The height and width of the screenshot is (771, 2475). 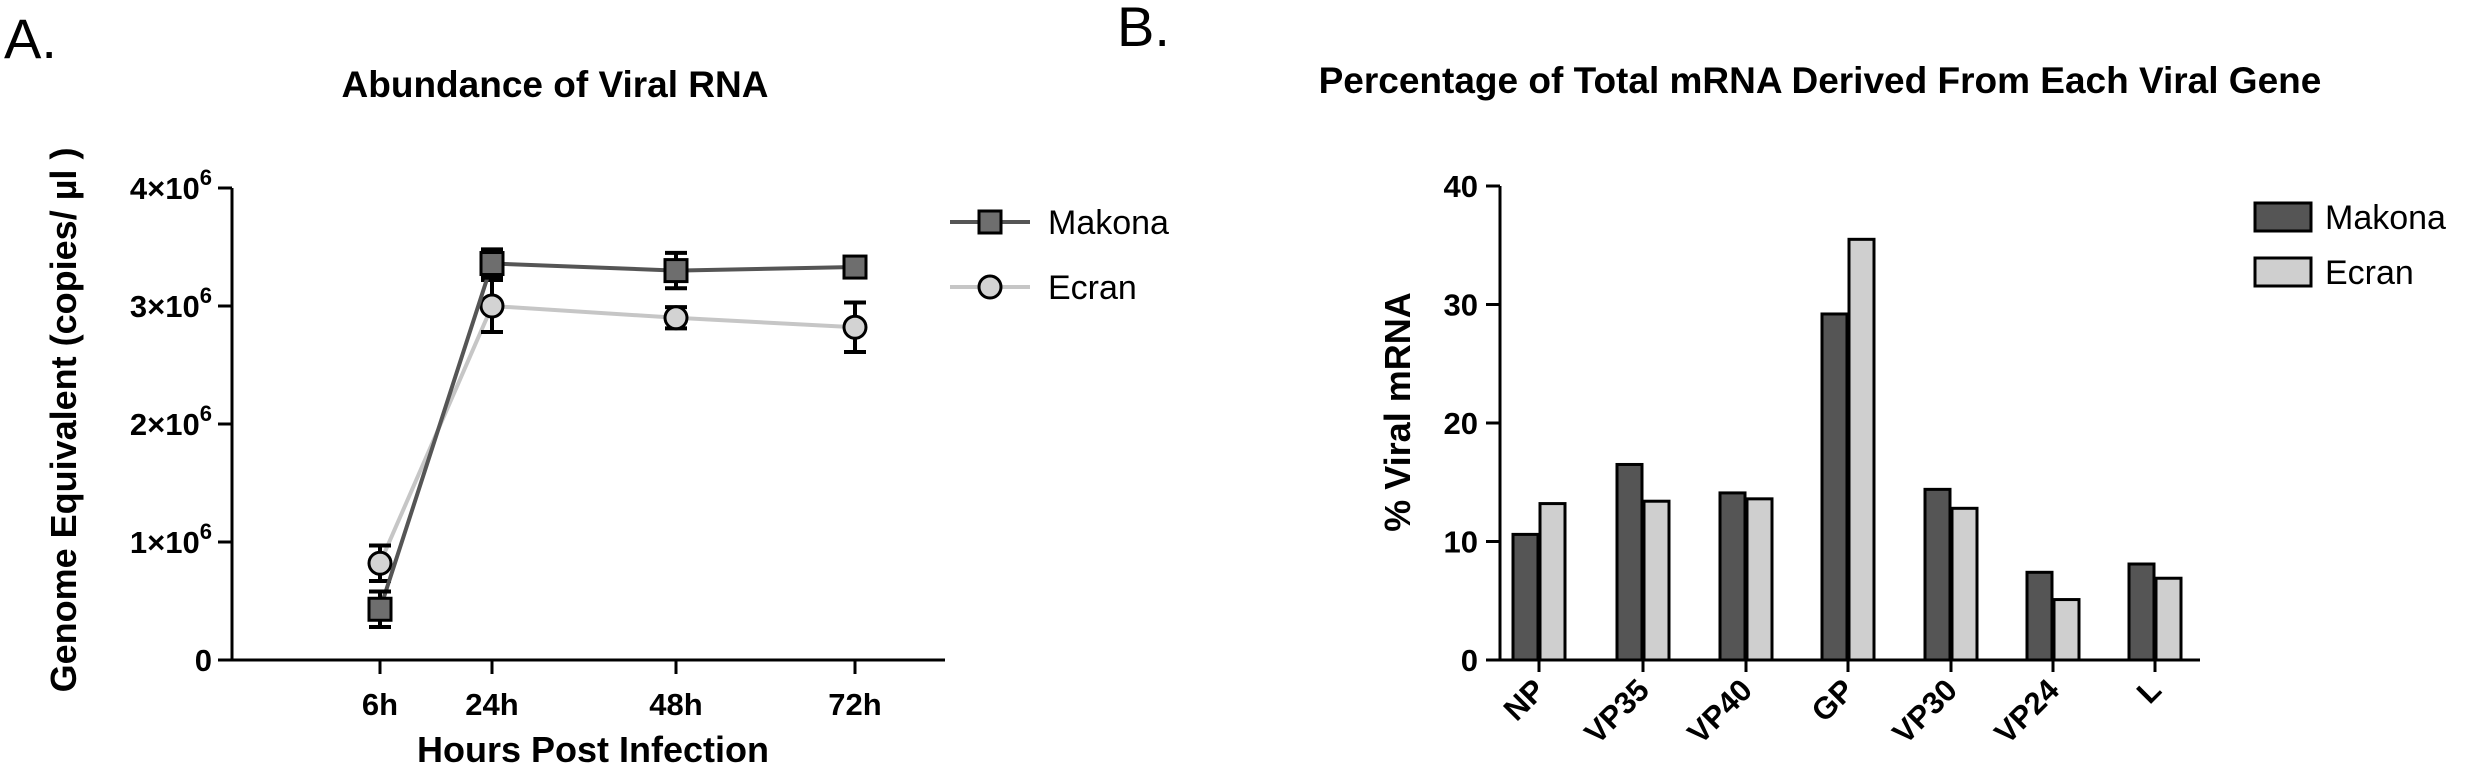 I want to click on chart-a-y-tick-label: 4×10⁶, so click(x=171, y=185).